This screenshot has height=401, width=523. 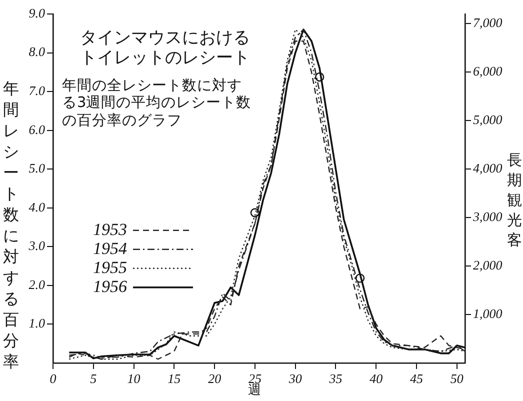 What do you see at coordinates (335, 378) in the screenshot?
I see `x-tick-label: 35` at bounding box center [335, 378].